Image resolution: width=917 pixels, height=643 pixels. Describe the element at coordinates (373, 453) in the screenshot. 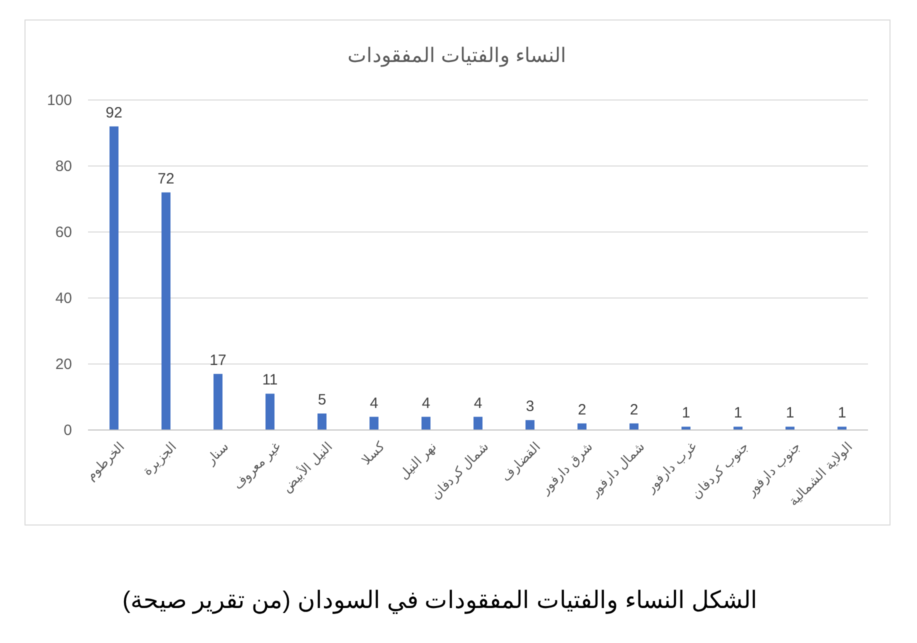

I see `x-tick-label: كسلا` at that location.